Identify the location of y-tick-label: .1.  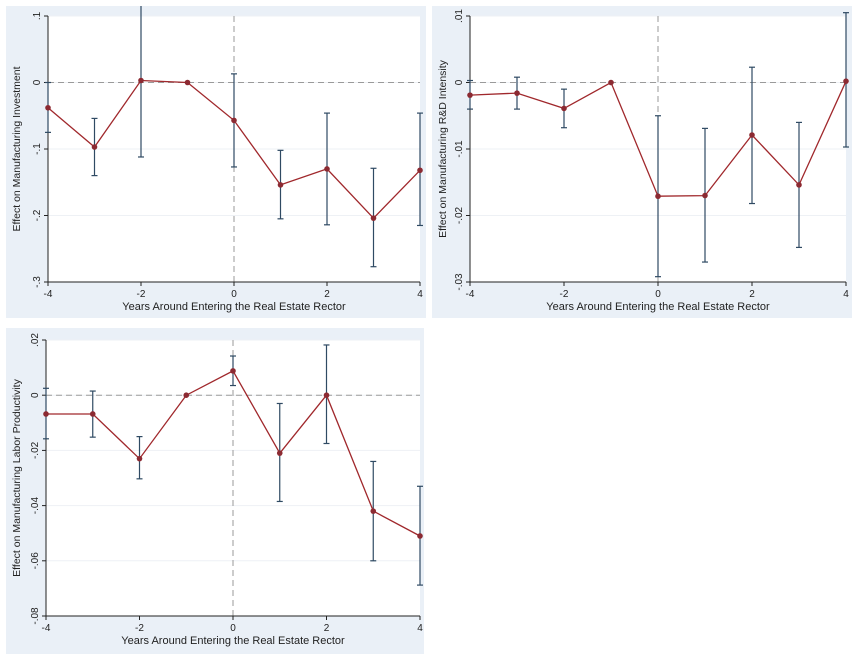
(37, 15).